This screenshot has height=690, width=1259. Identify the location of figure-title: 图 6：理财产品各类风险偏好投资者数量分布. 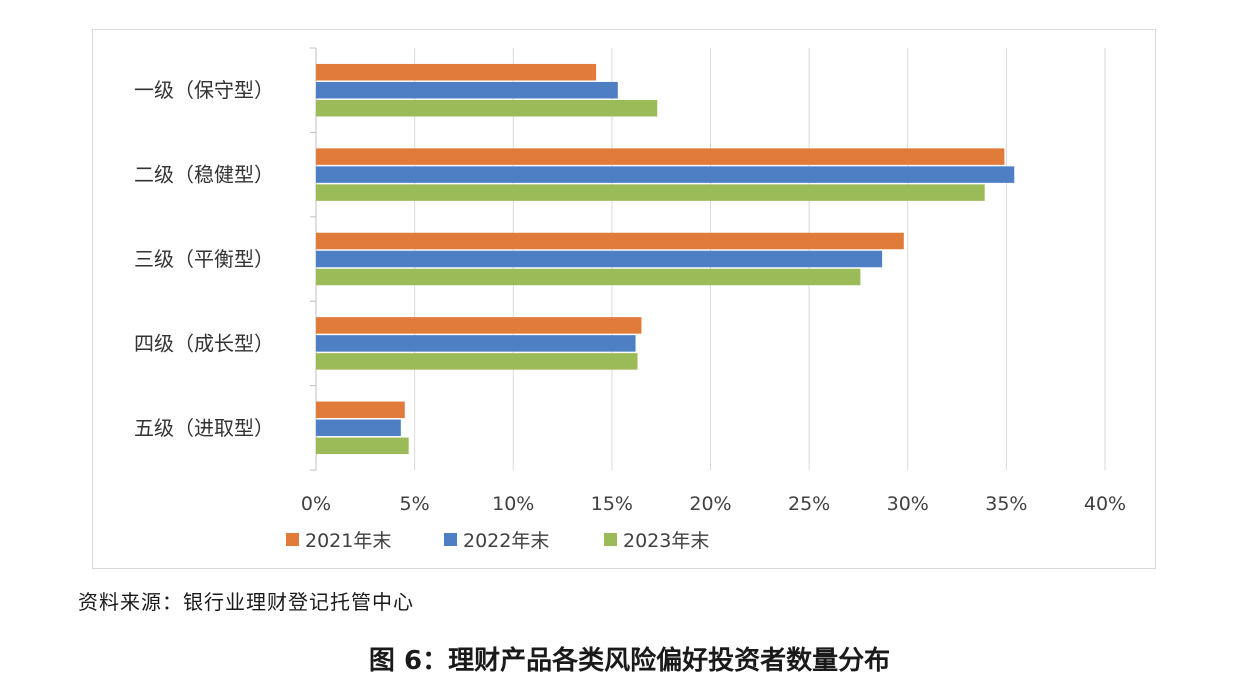
(629, 661).